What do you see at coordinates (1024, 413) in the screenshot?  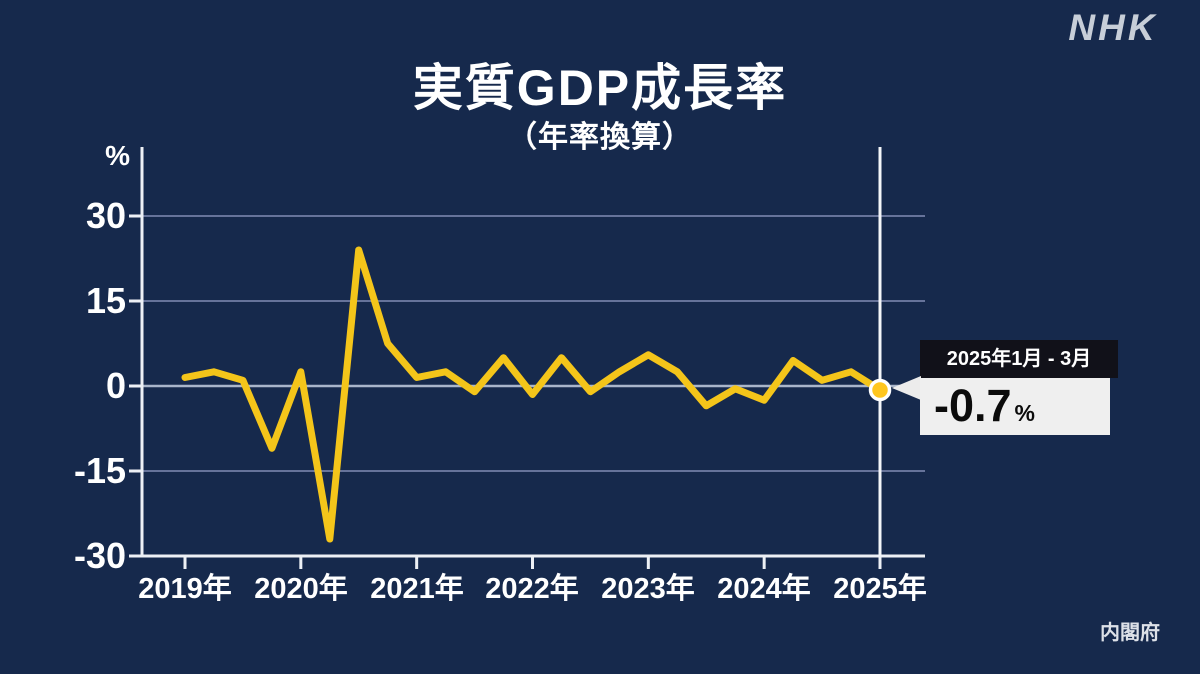 I see `callout-unit: %` at bounding box center [1024, 413].